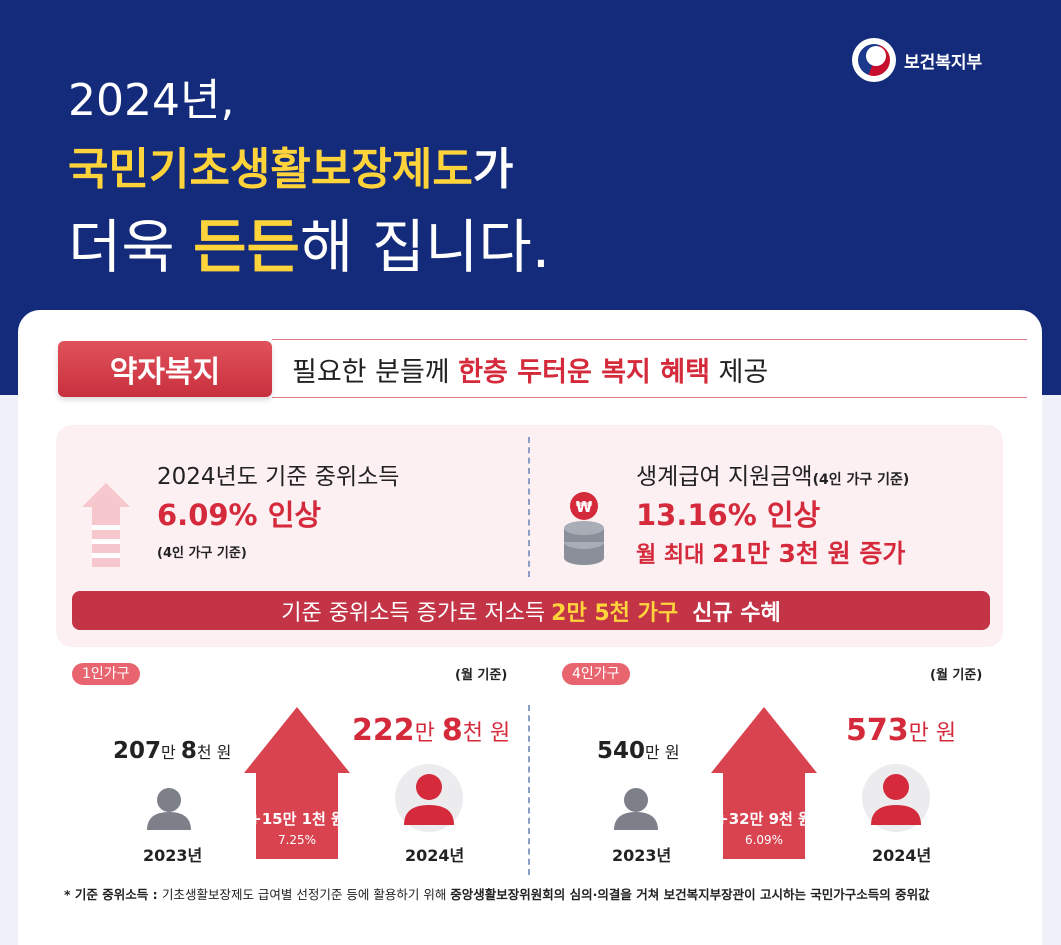 This screenshot has width=1061, height=945. I want to click on won-symbol: ₩, so click(584, 507).